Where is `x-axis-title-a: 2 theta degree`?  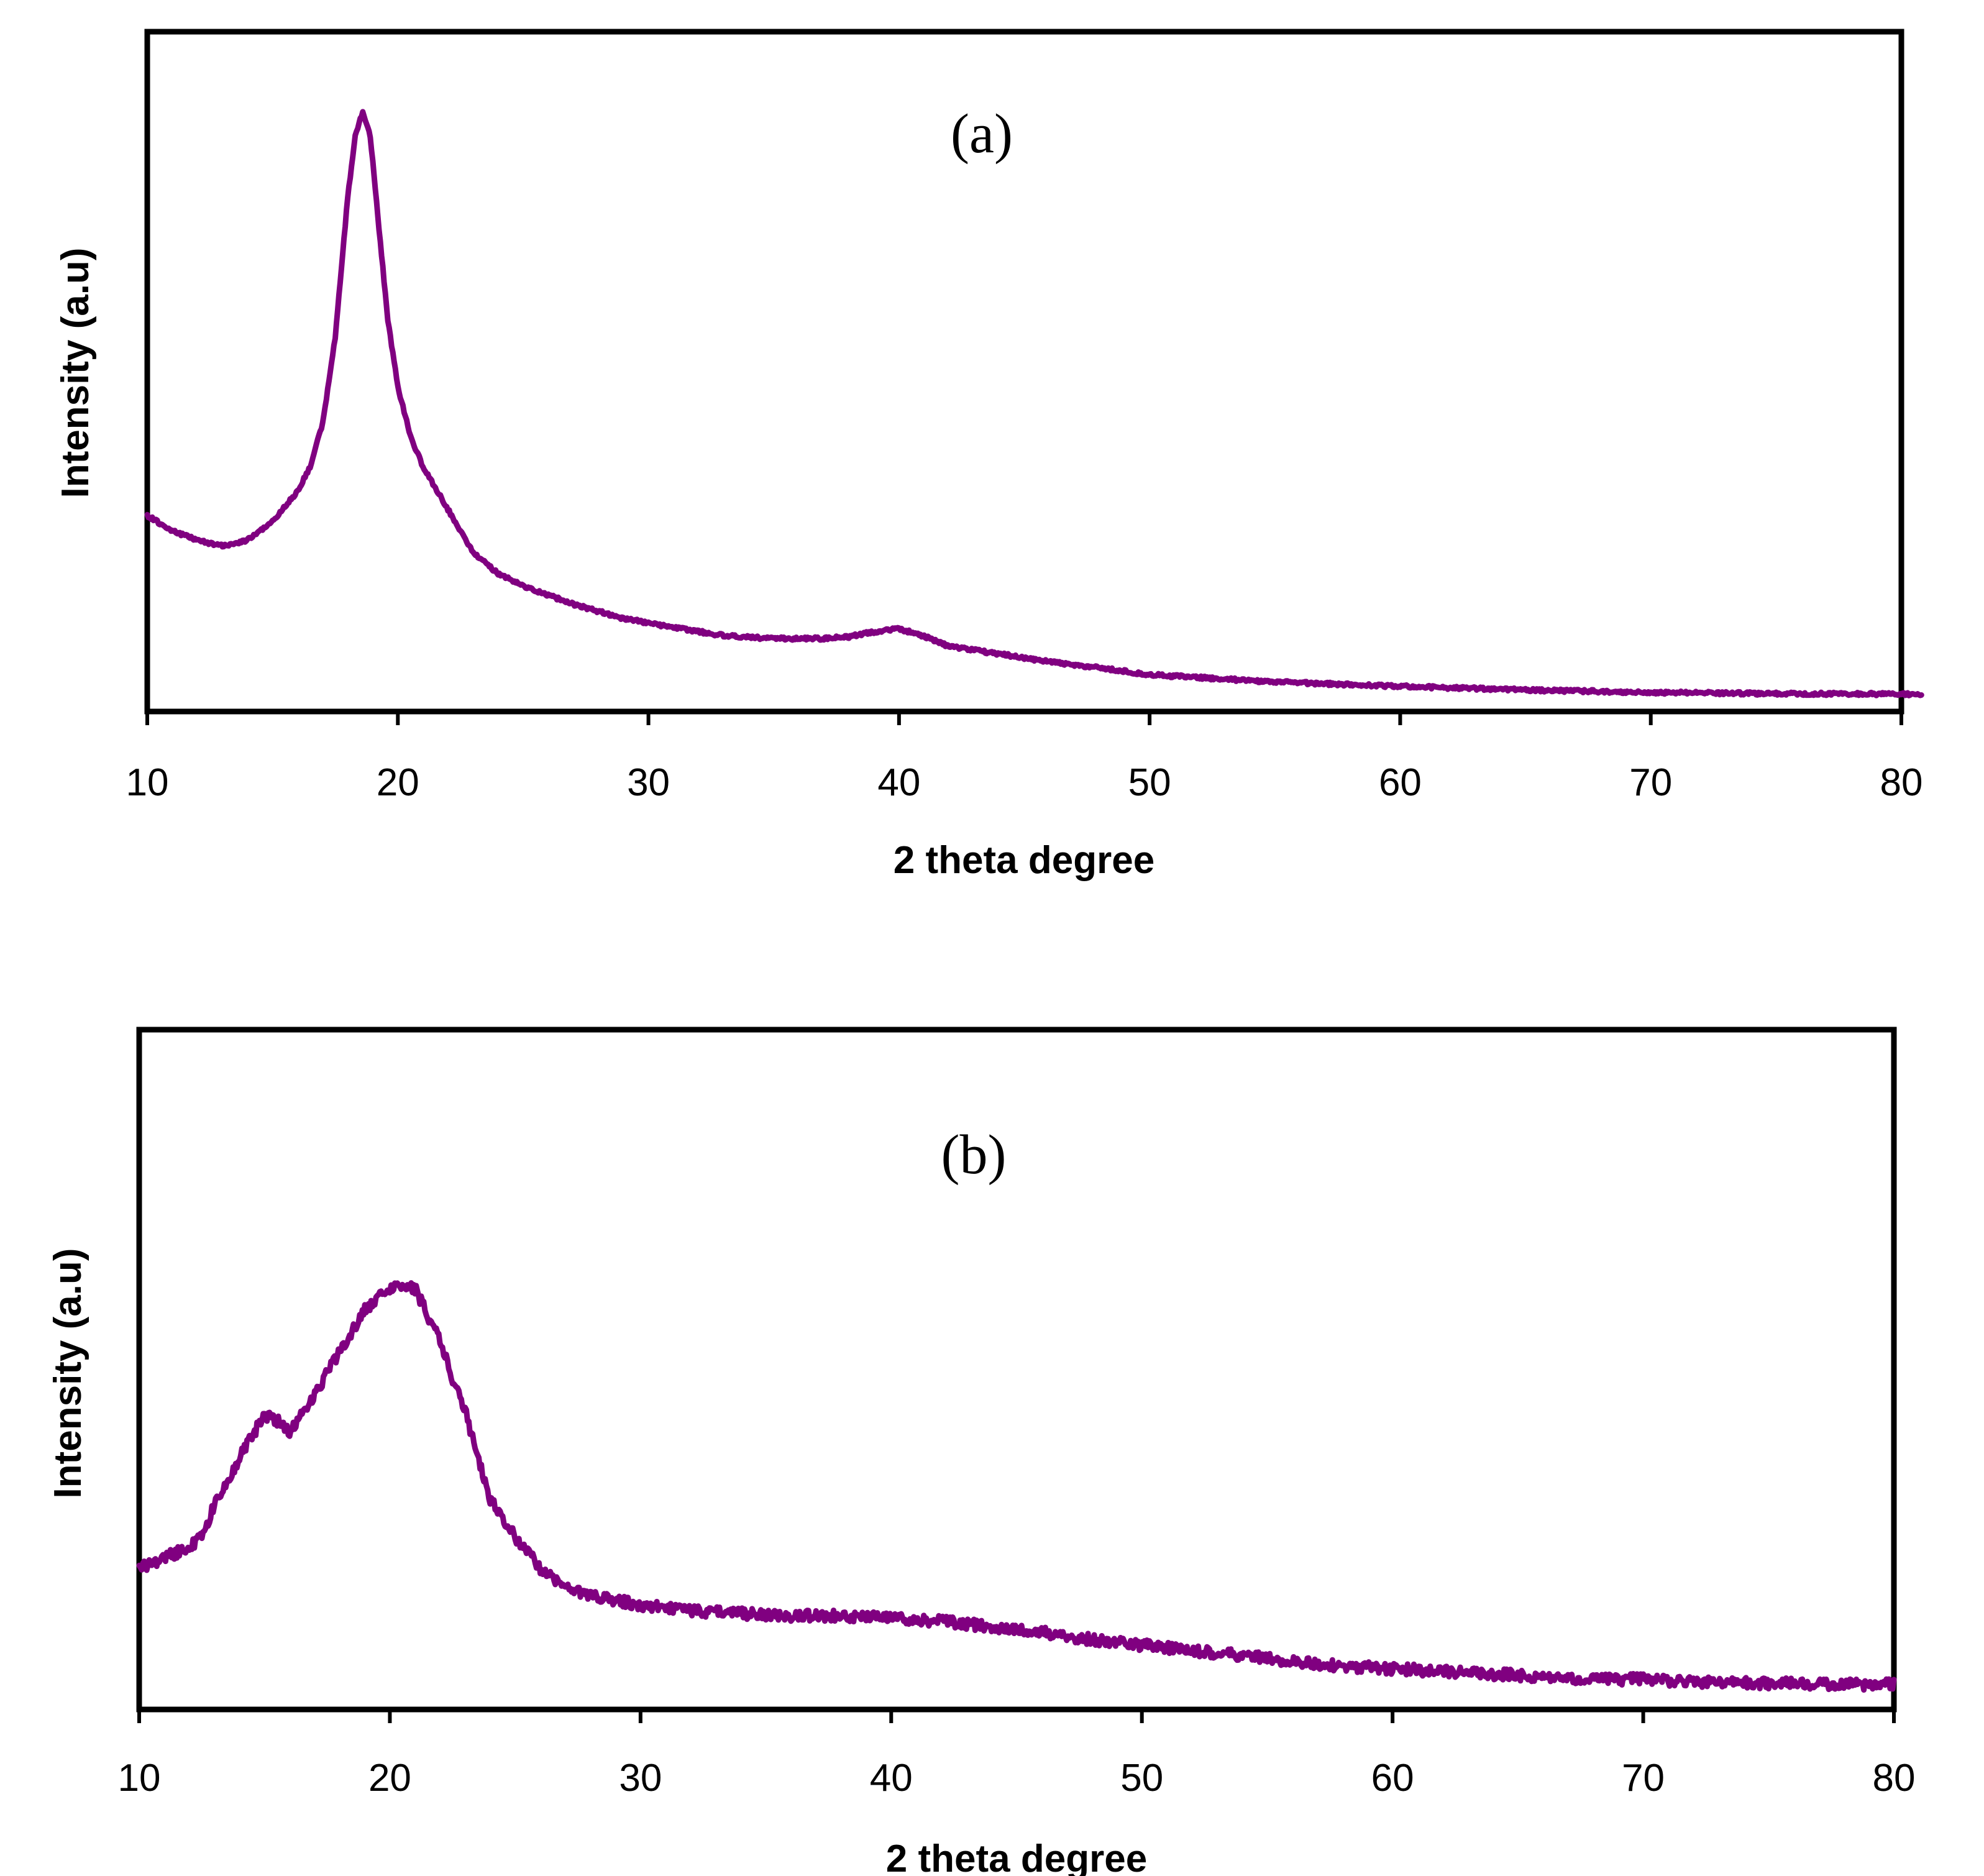
x-axis-title-a: 2 theta degree is located at coordinates (1024, 861).